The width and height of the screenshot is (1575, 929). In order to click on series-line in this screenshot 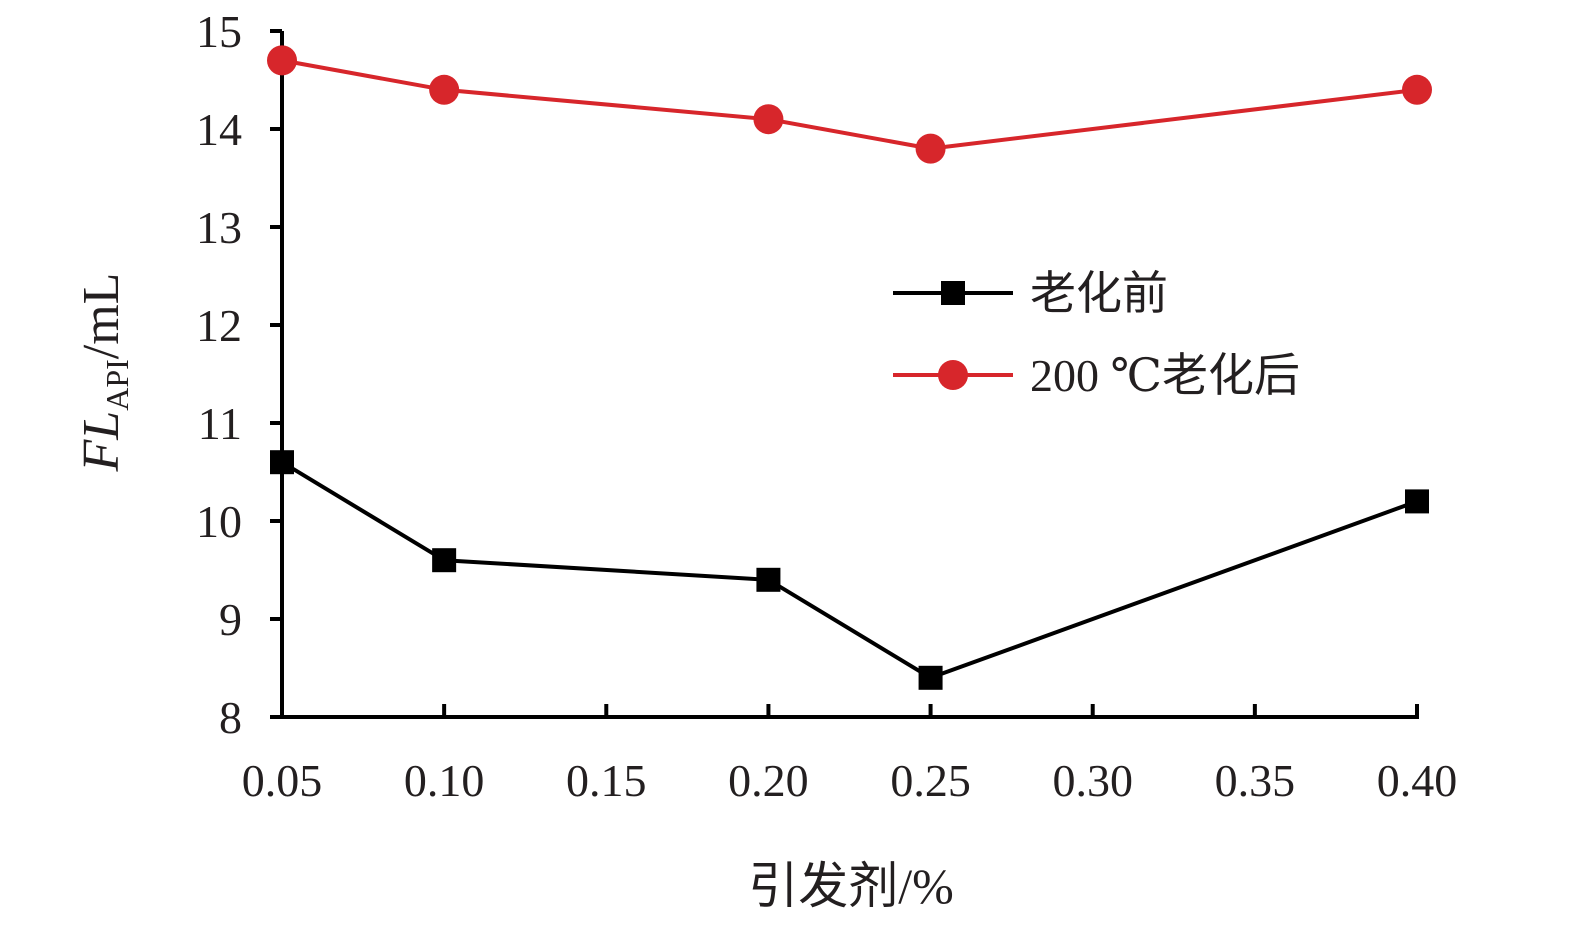, I will do `click(849, 104)`.